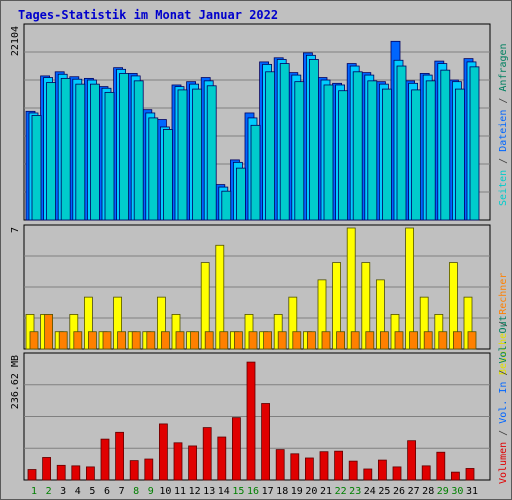 Image resolution: width=512 pixels, height=500 pixels. What do you see at coordinates (107, 491) in the screenshot?
I see `x-tick-label-6: 6` at bounding box center [107, 491].